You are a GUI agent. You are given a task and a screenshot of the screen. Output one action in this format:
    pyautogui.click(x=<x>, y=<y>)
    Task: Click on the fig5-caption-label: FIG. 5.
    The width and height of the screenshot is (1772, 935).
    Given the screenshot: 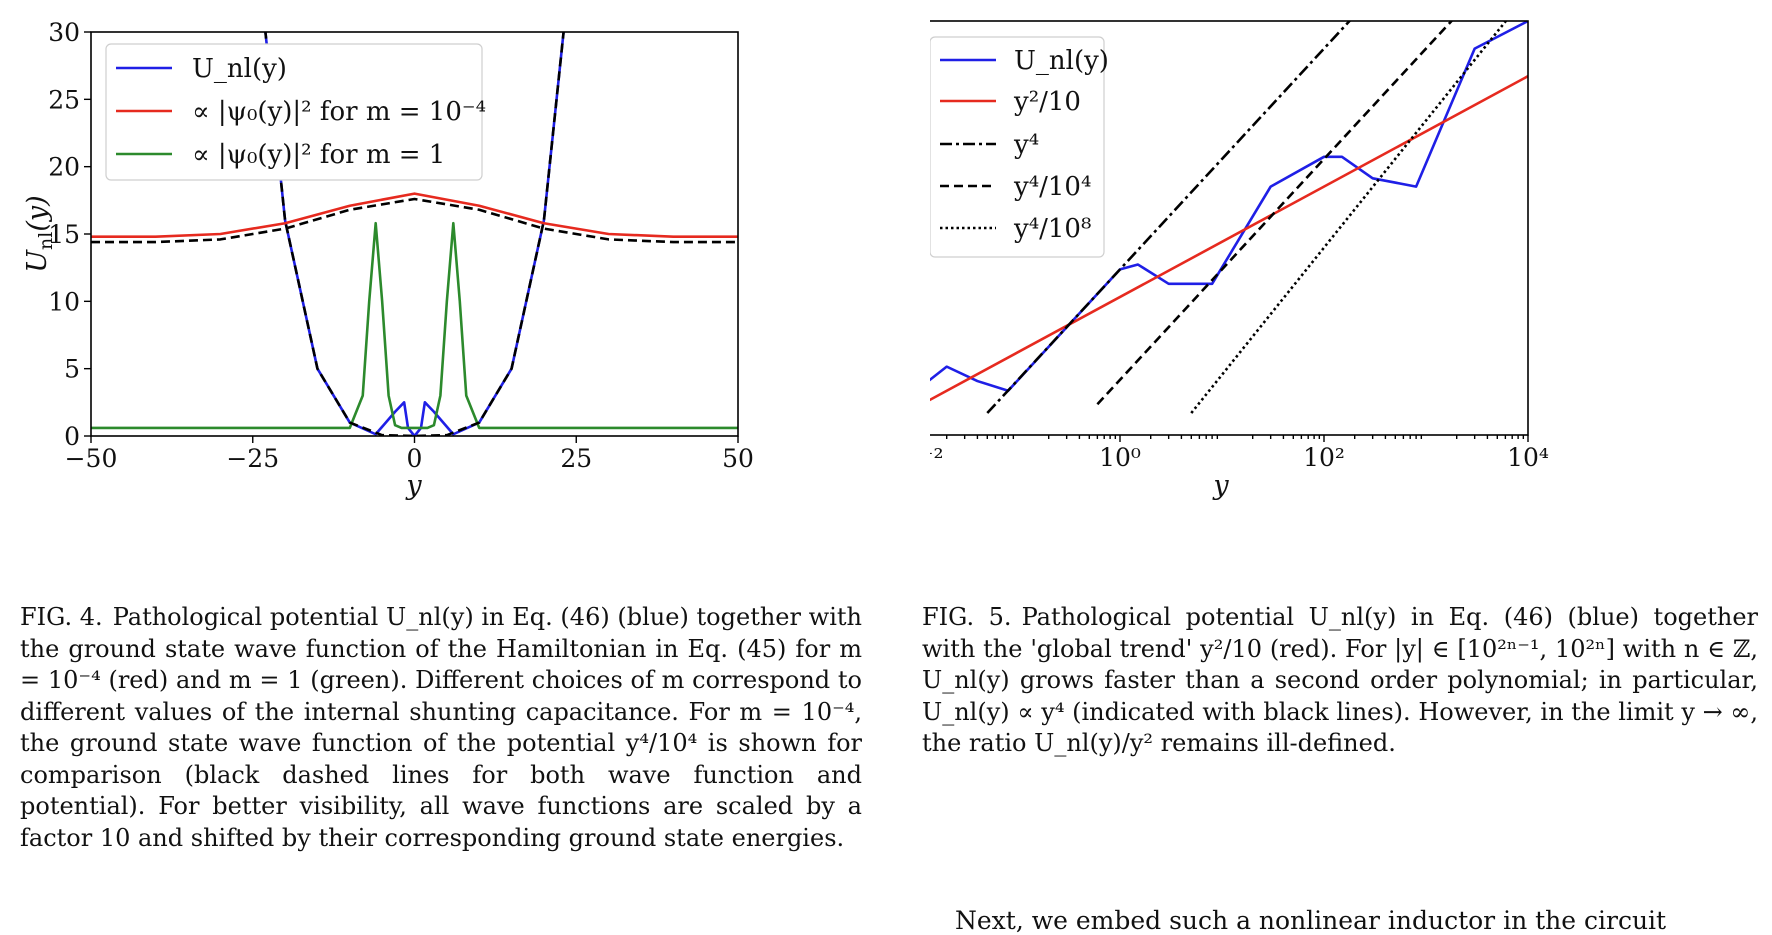 What is the action you would take?
    pyautogui.click(x=967, y=617)
    